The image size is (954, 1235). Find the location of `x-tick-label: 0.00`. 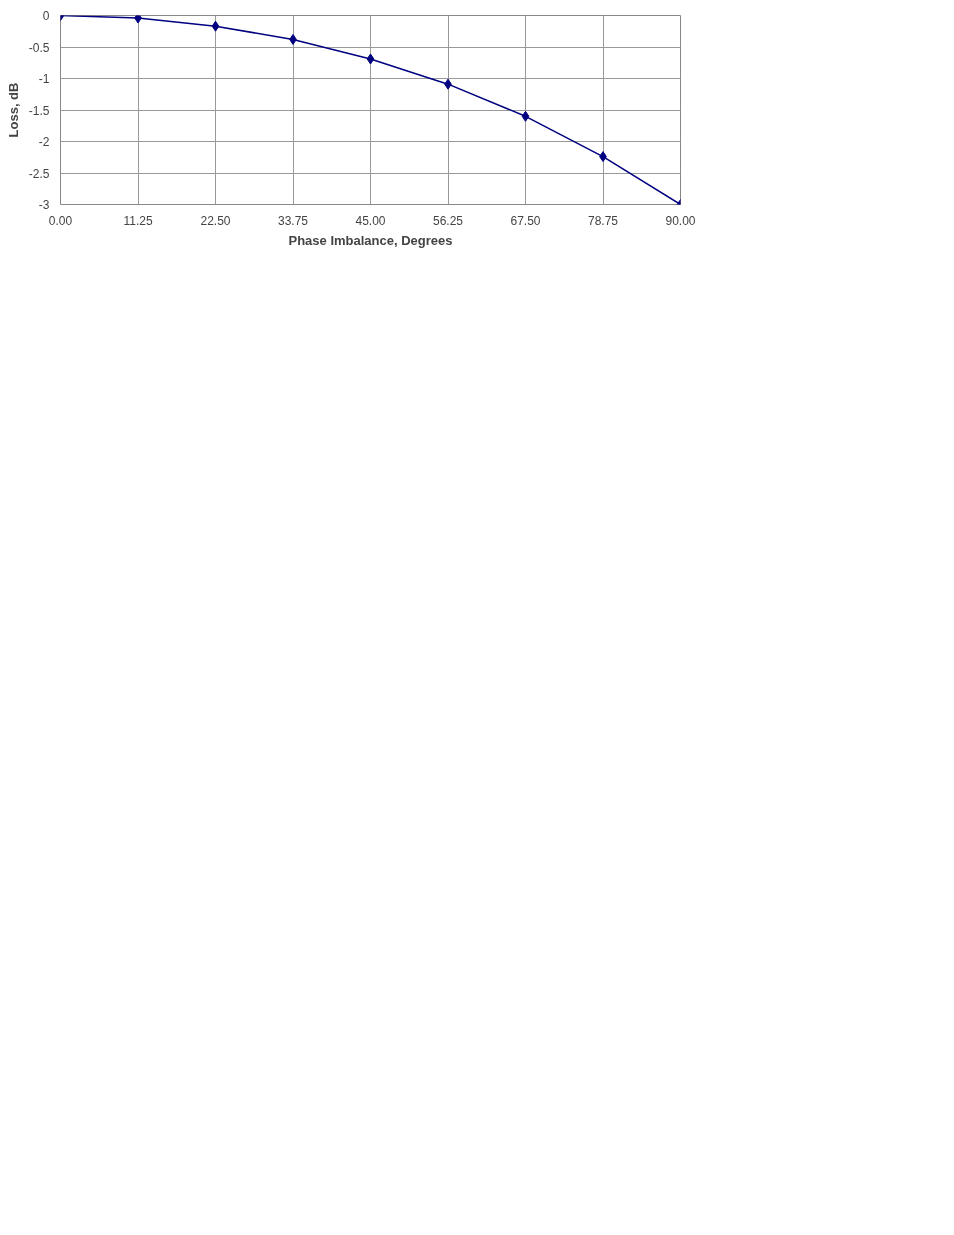

x-tick-label: 0.00 is located at coordinates (60, 220).